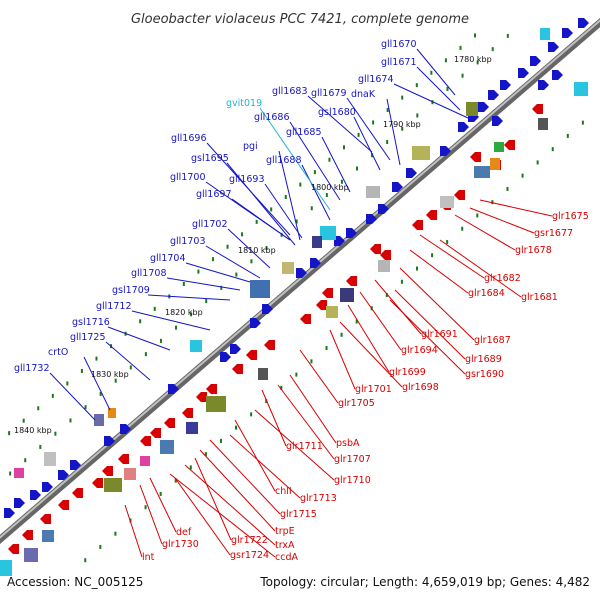 Image resolution: width=600 pixels, height=600 pixels. I want to click on gene-label-gll1685: gll1685, so click(304, 132).